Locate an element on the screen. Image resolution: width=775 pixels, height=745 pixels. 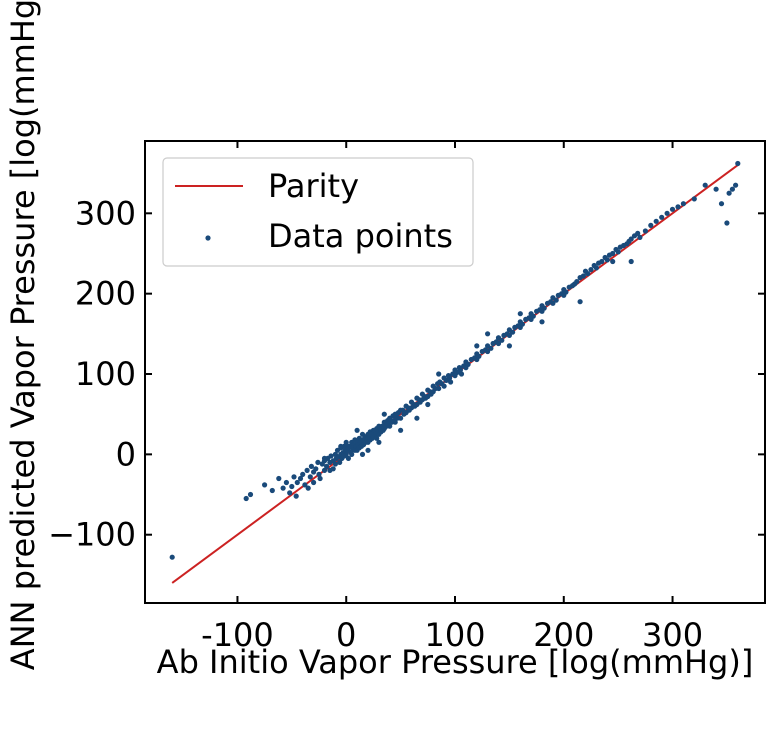
y-tick-label: 300 is located at coordinates (105, 213).